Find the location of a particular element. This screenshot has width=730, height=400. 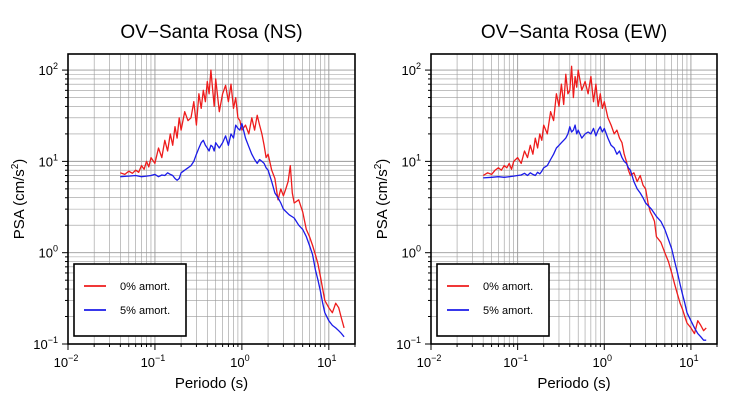

chart-title: OV−Santa Rosa (EW) is located at coordinates (574, 32).